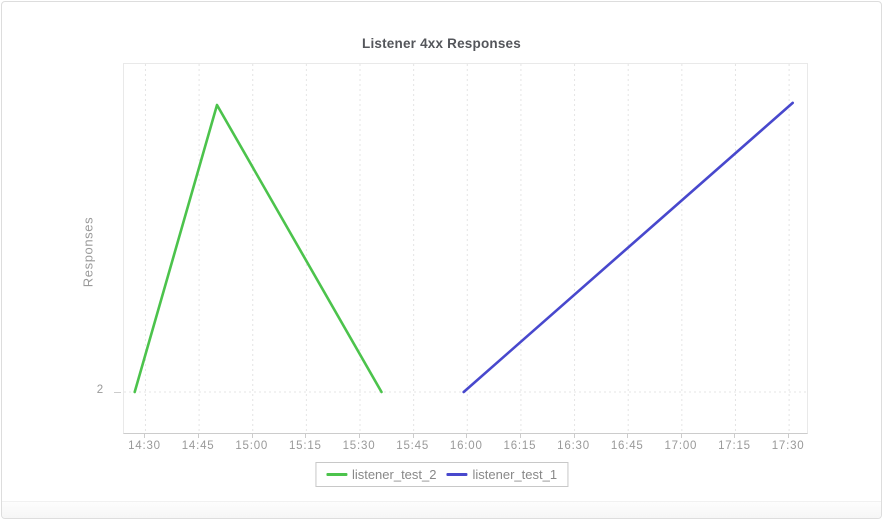  Describe the element at coordinates (359, 435) in the screenshot. I see `x-tick-mark-15:30` at that location.